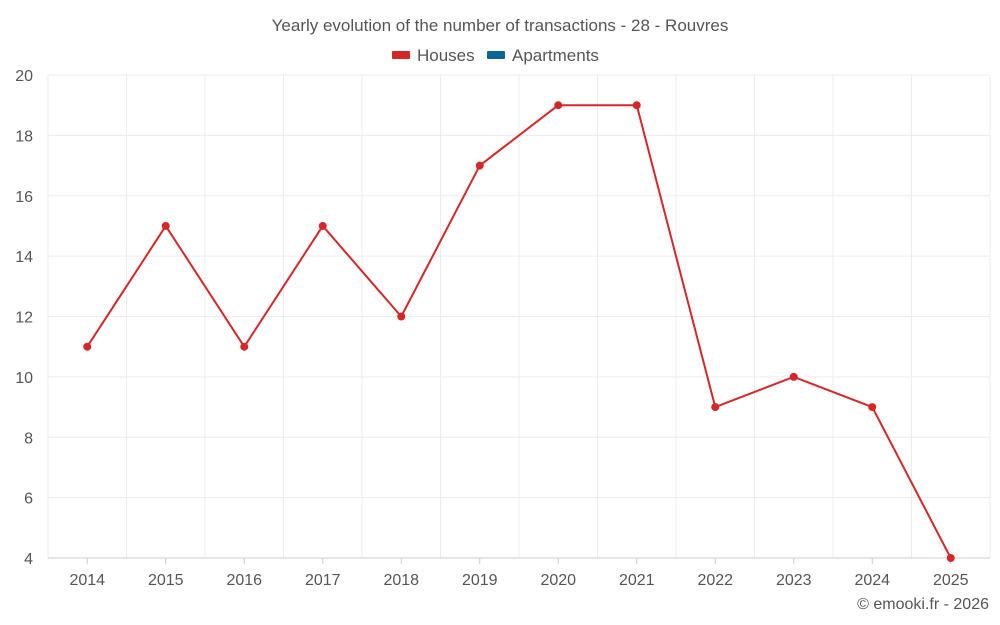  What do you see at coordinates (28, 499) in the screenshot?
I see `y-tick-label: 6` at bounding box center [28, 499].